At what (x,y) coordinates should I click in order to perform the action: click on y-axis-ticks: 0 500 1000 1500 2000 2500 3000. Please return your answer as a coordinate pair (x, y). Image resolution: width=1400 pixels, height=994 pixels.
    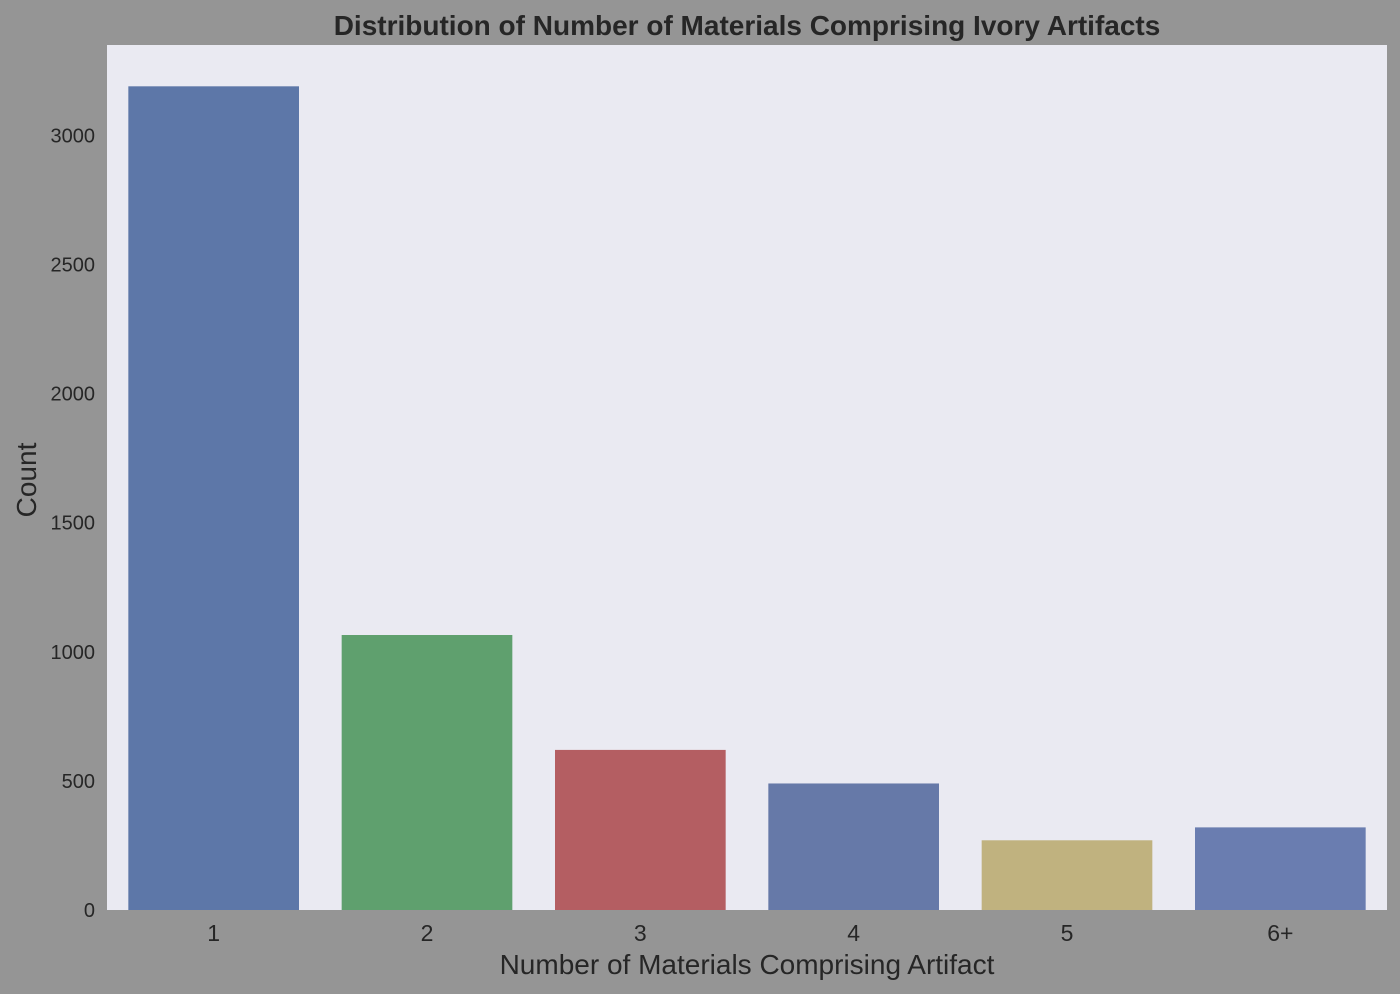
    Looking at the image, I should click on (73, 523).